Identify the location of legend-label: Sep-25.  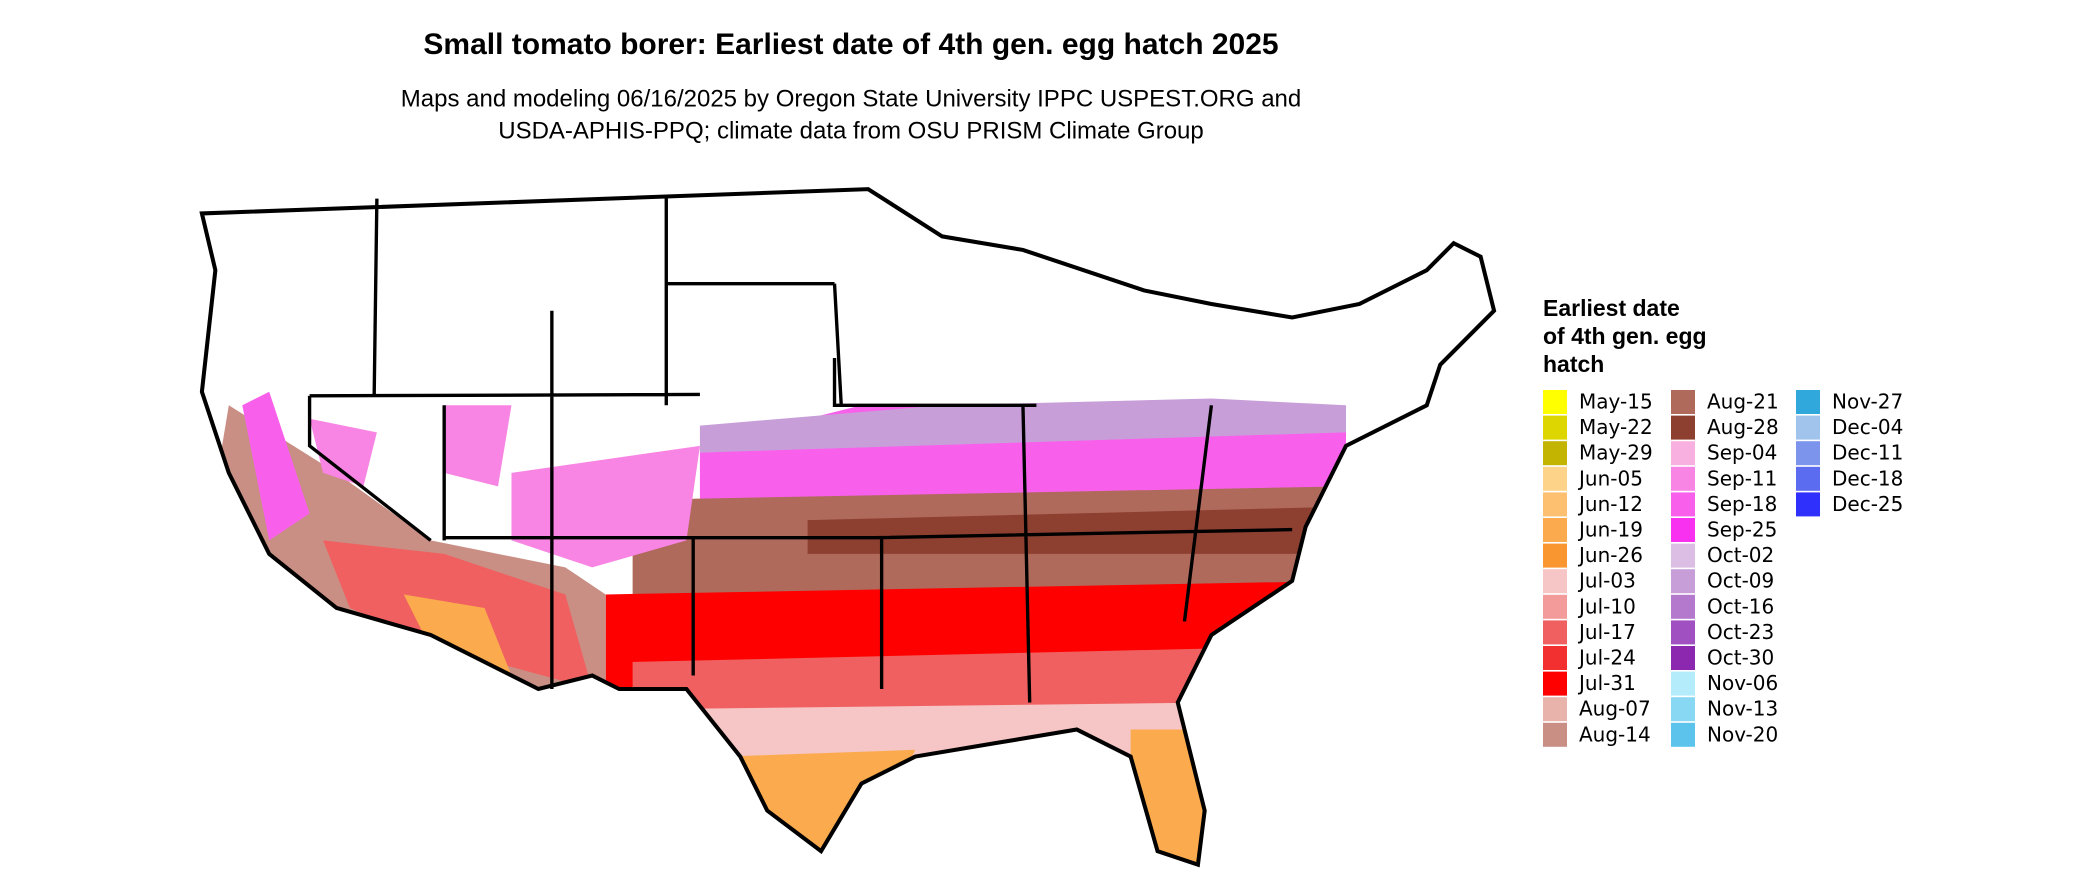
(1742, 530).